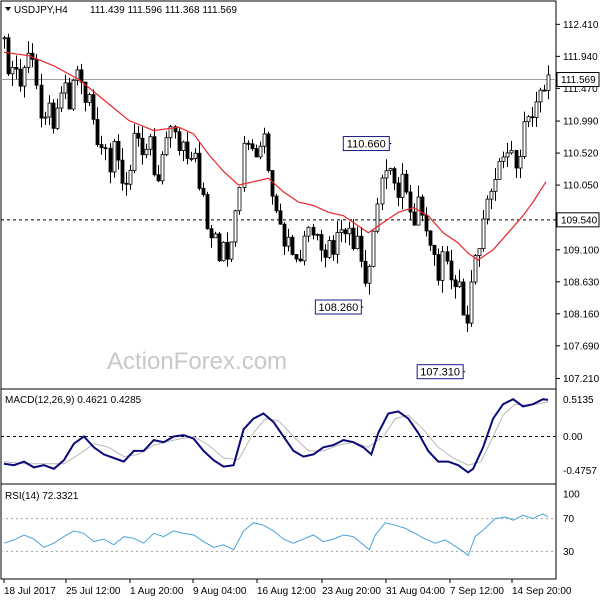 The width and height of the screenshot is (600, 600). I want to click on time-tick-label: 7 Sep 12:00, so click(477, 591).